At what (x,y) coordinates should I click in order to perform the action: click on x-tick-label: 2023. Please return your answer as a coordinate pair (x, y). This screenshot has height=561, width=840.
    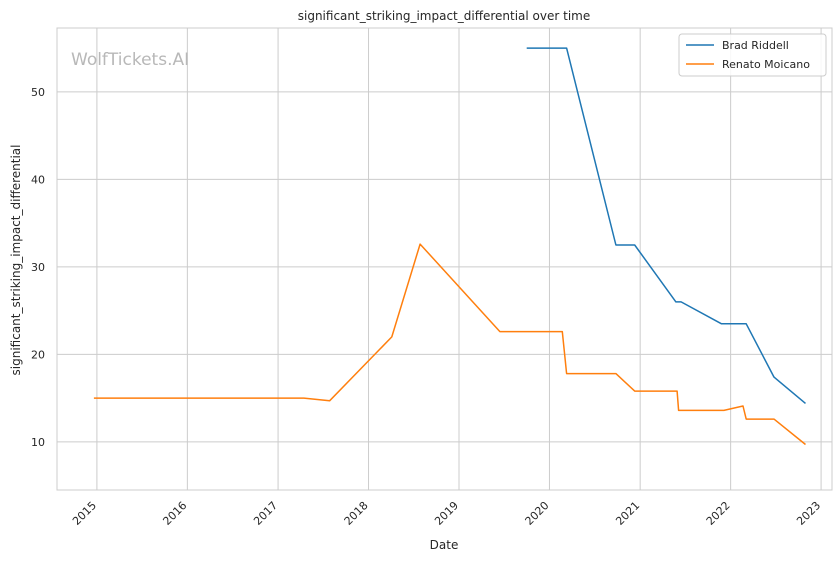
    Looking at the image, I should click on (808, 513).